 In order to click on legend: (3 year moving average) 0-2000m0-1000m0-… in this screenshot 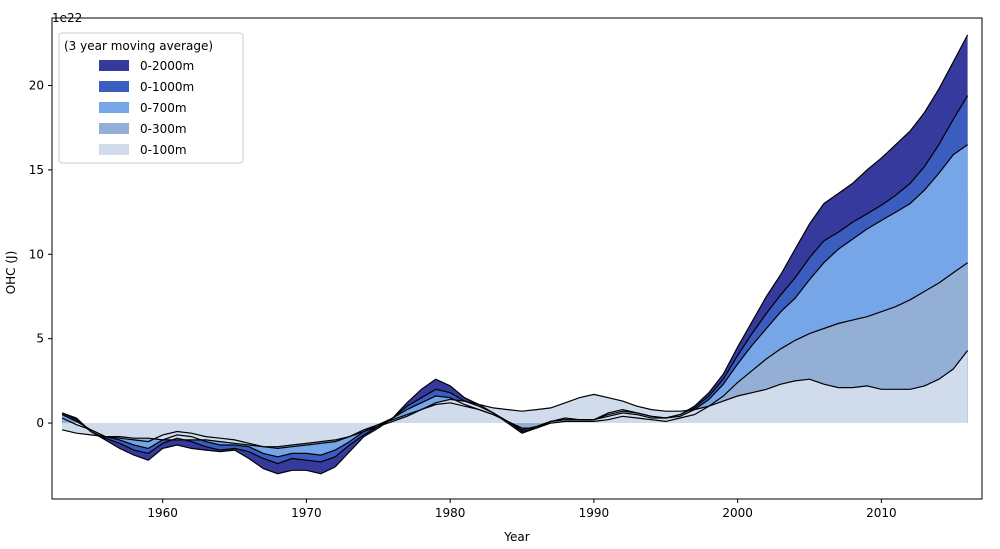, I will do `click(151, 98)`.